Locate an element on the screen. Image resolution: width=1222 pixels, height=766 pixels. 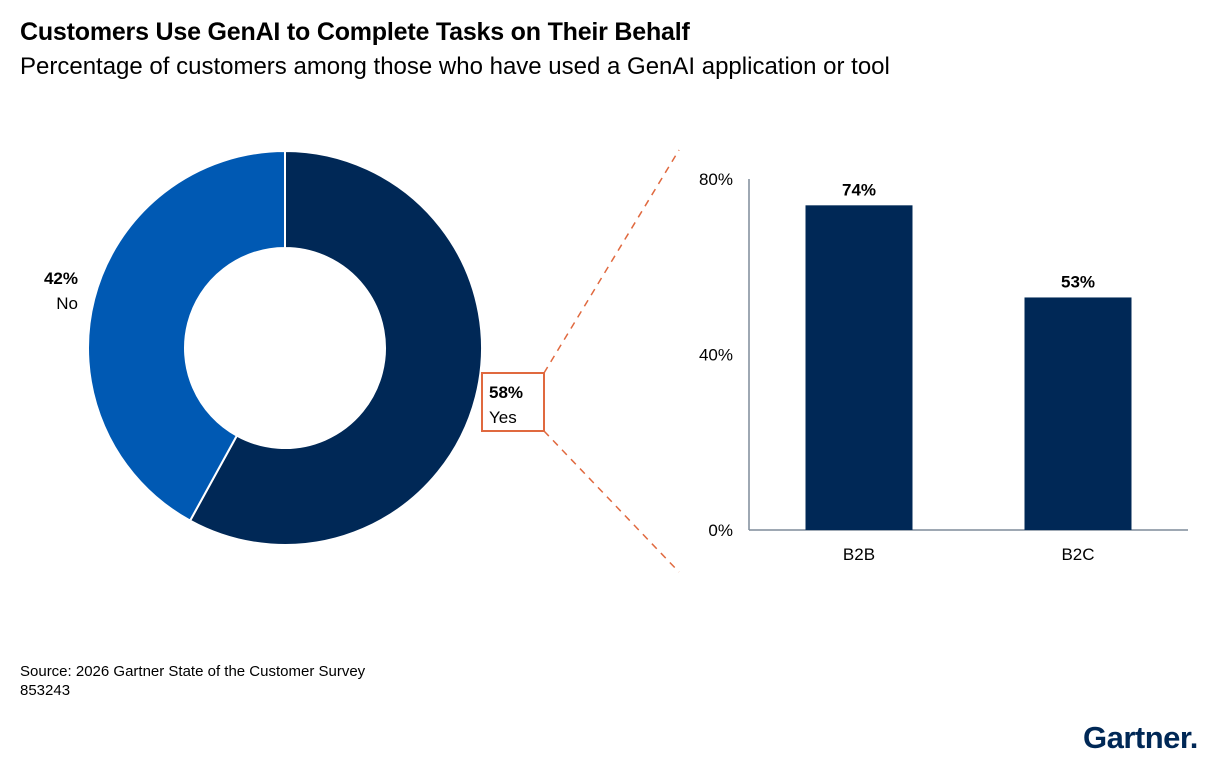
callout-connector-bottom is located at coordinates (611, 501).